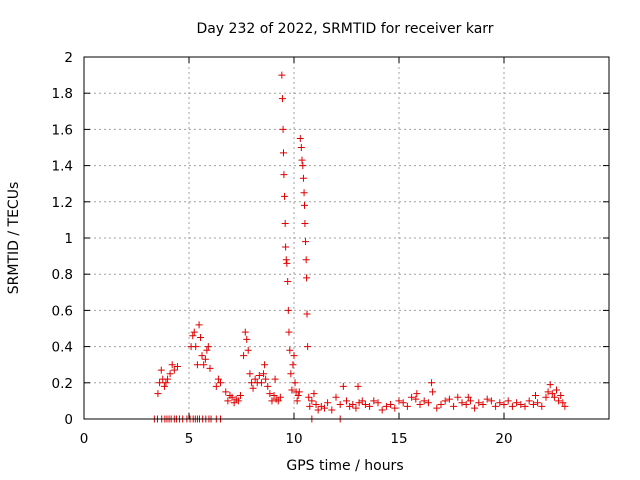  Describe the element at coordinates (68, 239) in the screenshot. I see `y-tick-label: 1` at that location.